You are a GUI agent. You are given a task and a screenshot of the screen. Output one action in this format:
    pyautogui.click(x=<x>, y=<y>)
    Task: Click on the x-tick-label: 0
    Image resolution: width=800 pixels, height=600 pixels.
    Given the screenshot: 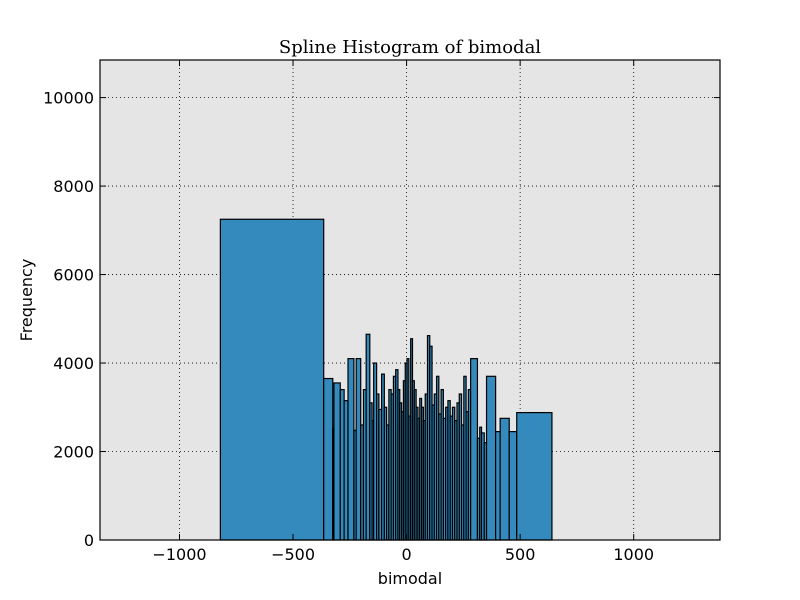 What is the action you would take?
    pyautogui.click(x=406, y=554)
    